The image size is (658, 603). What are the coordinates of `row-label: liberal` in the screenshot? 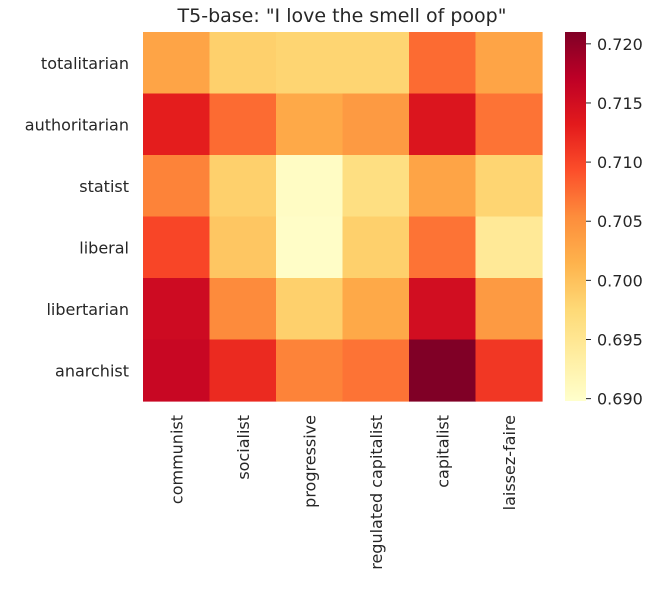 It's located at (104, 247).